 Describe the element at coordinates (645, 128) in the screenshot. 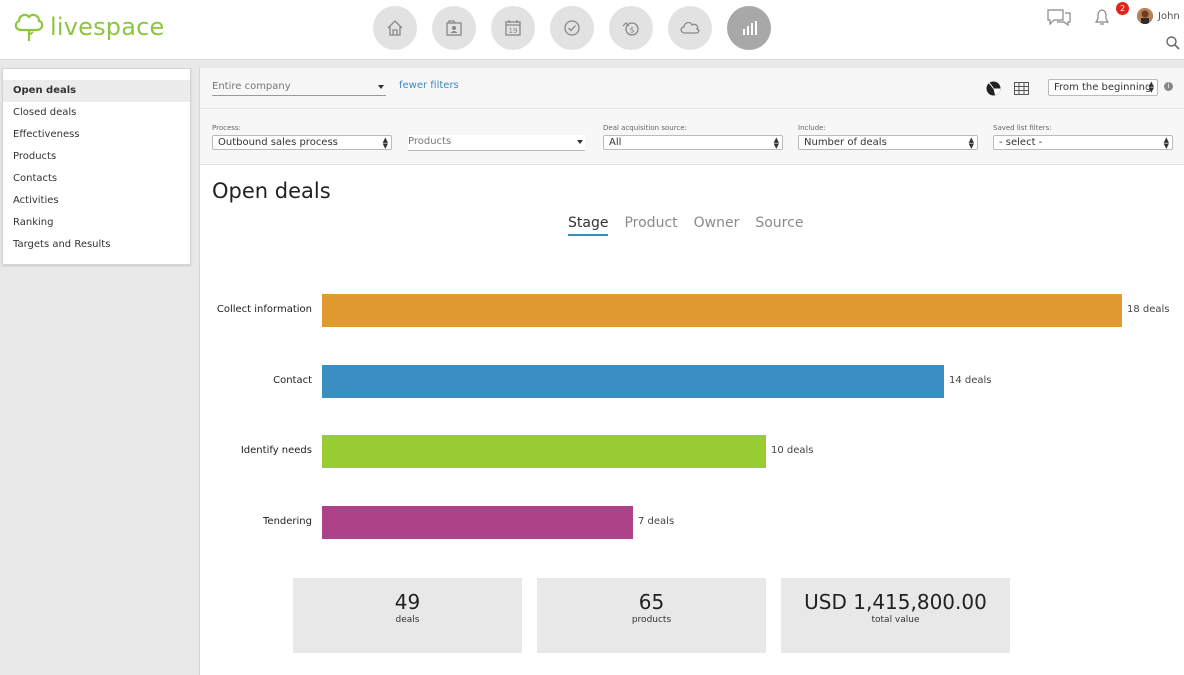

I see `source-label: Deal acquisition source:` at that location.